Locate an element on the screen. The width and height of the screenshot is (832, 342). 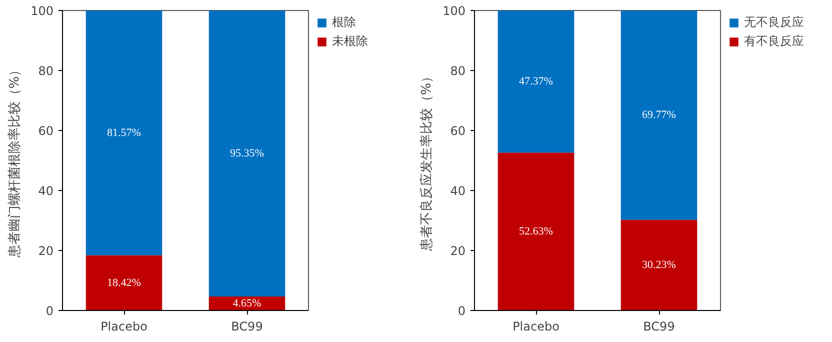
data-label: 81.57% is located at coordinates (124, 132).